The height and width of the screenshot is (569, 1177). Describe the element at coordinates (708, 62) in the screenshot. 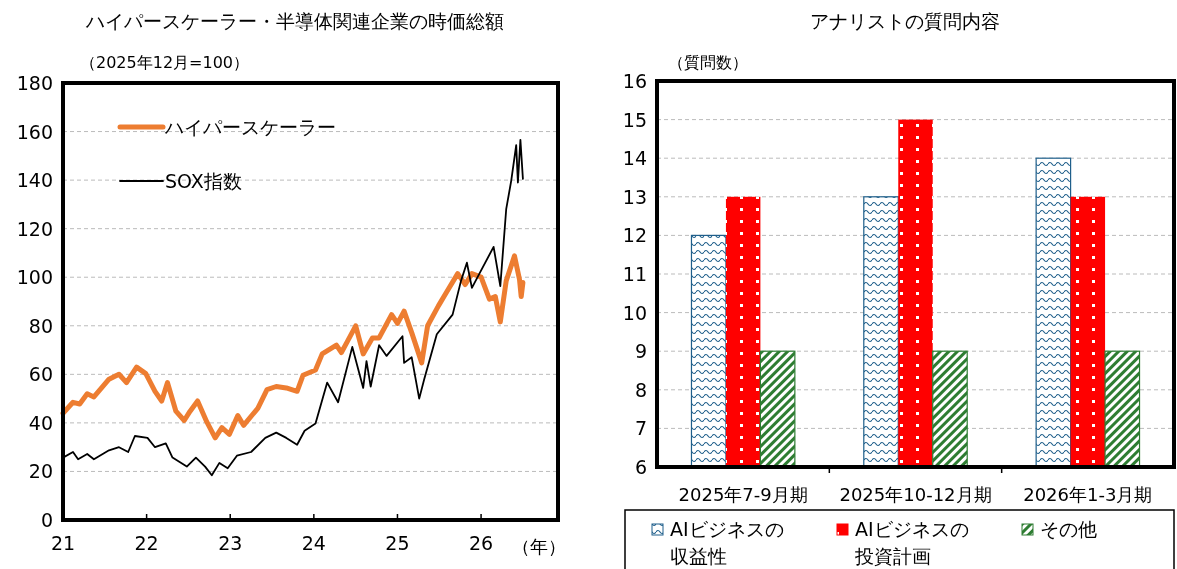

I see `y-axis-title: （質問数）` at that location.